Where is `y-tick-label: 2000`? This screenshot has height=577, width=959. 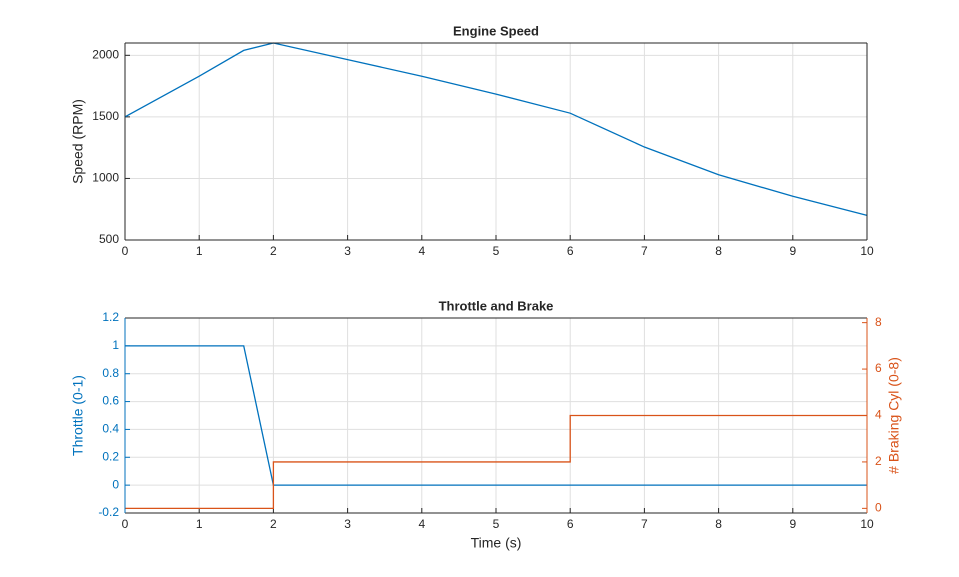 y-tick-label: 2000 is located at coordinates (105, 54).